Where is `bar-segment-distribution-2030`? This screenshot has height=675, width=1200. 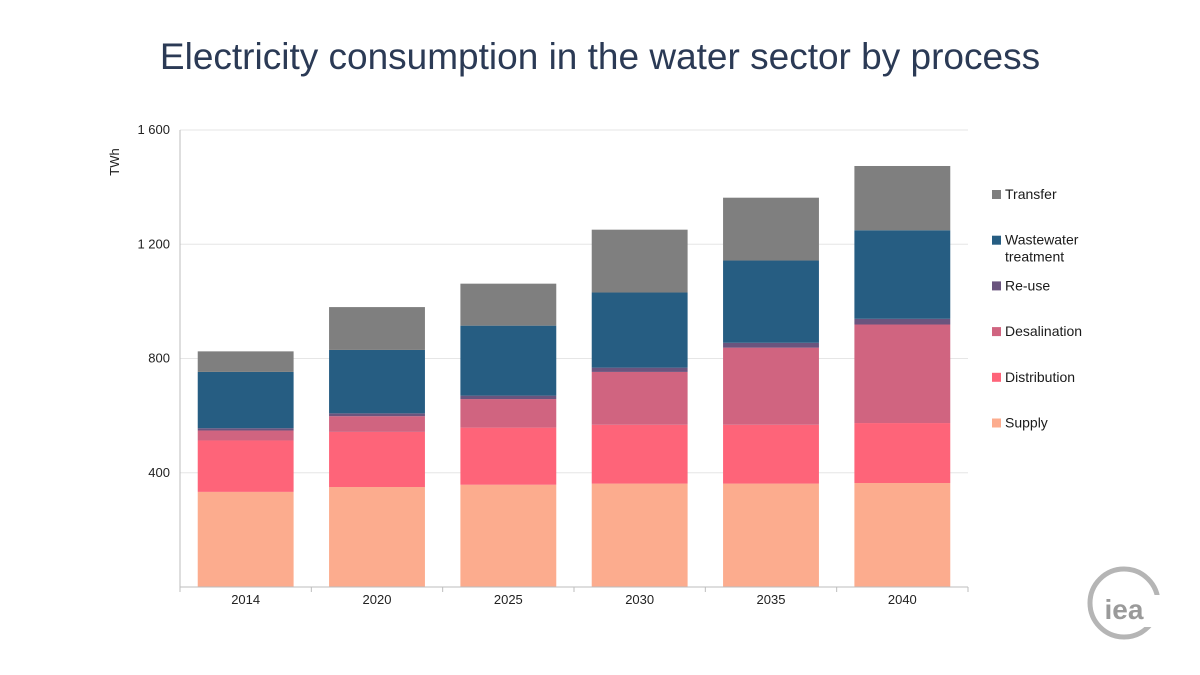
bar-segment-distribution-2030 is located at coordinates (639, 454).